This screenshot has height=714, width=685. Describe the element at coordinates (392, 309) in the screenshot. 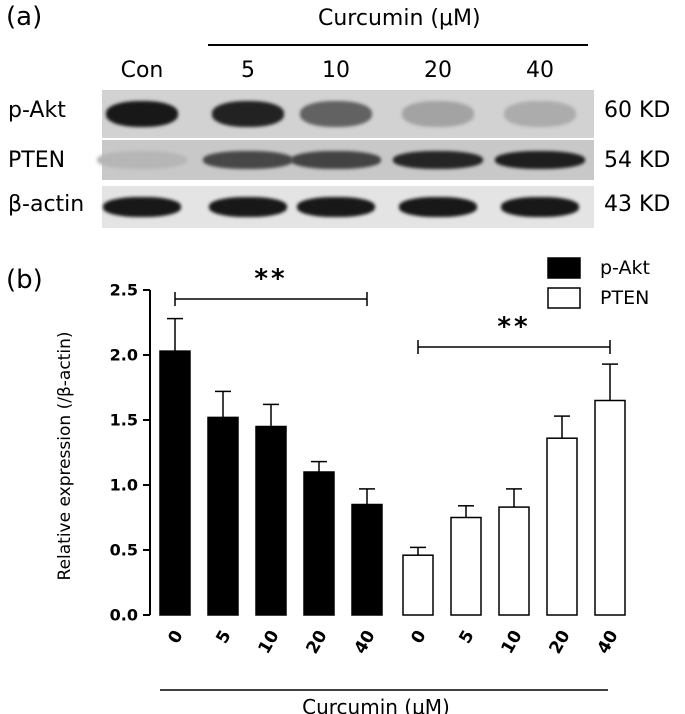

I see `significance-markers: ** **` at that location.